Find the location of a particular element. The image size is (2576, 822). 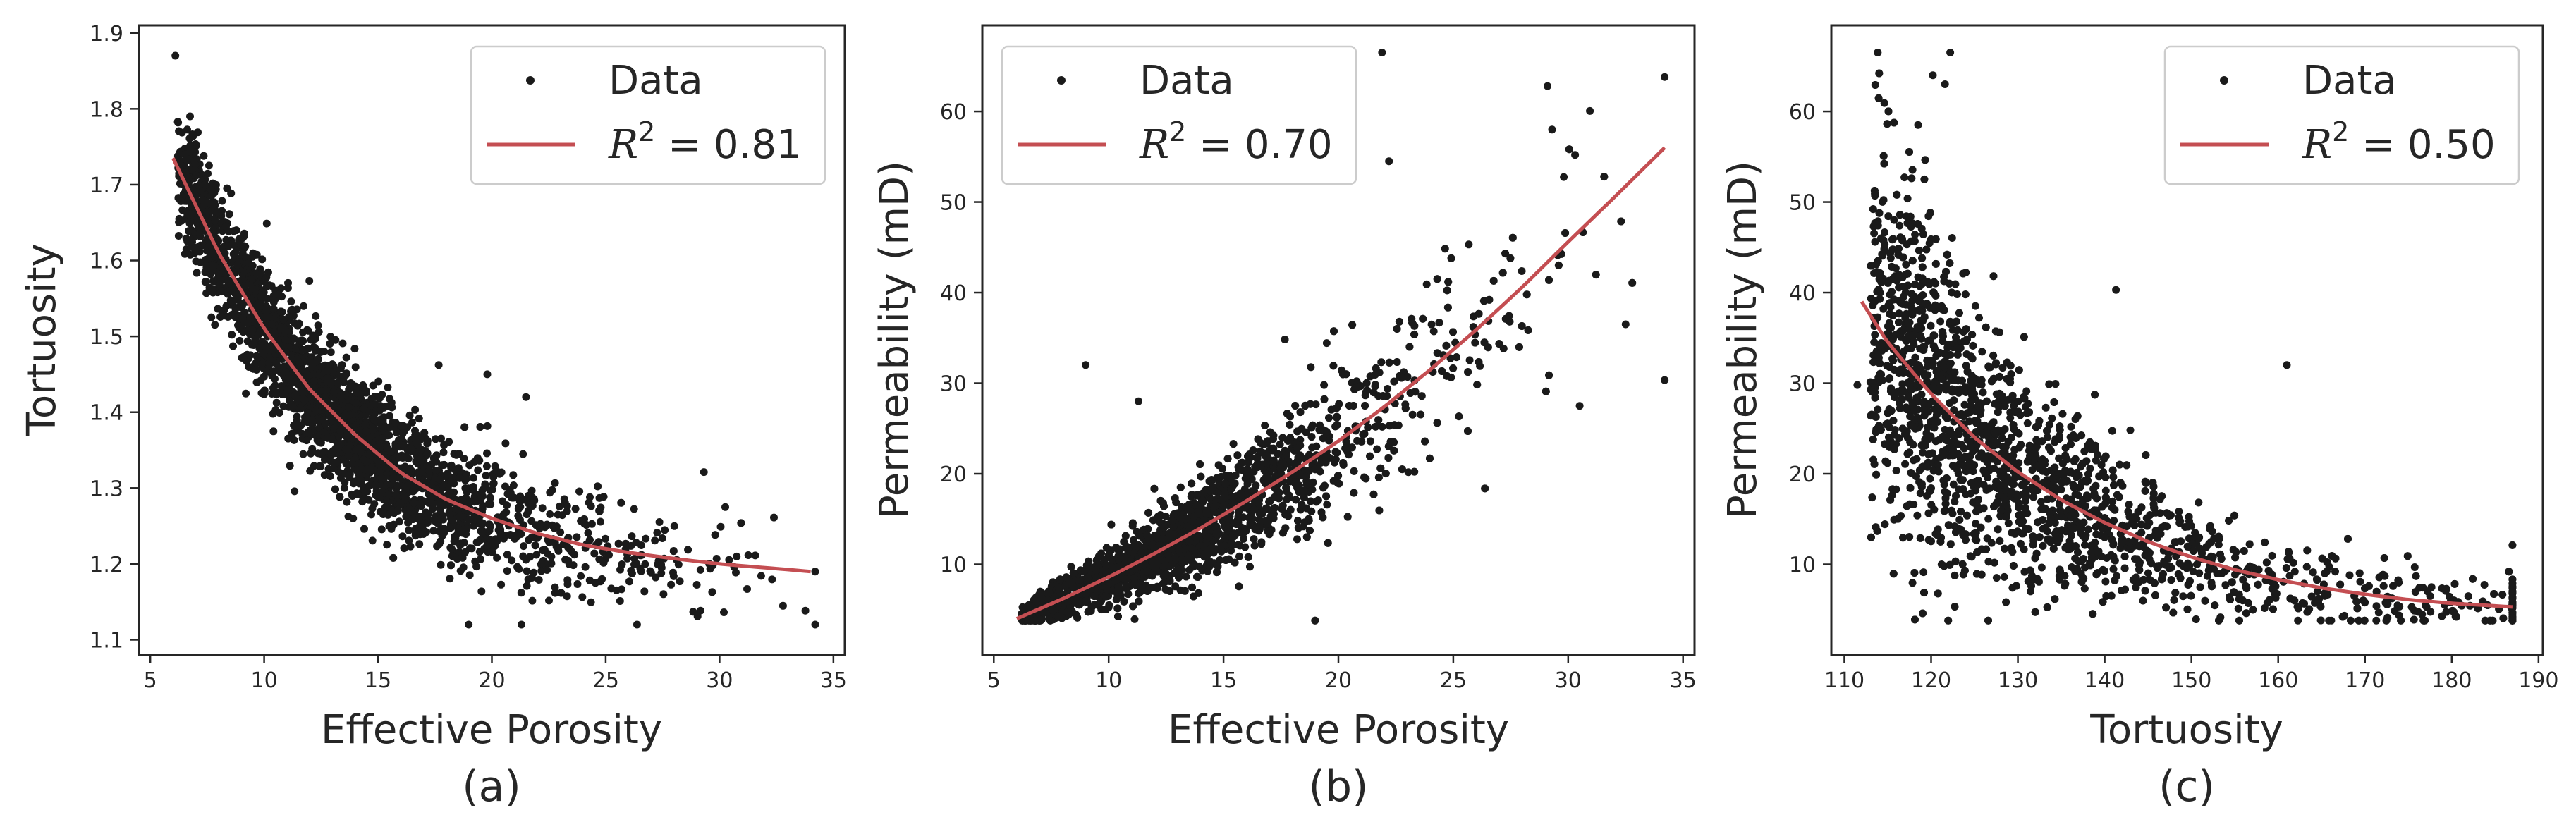

panel-a-ytick-label: 1.8 is located at coordinates (106, 109).